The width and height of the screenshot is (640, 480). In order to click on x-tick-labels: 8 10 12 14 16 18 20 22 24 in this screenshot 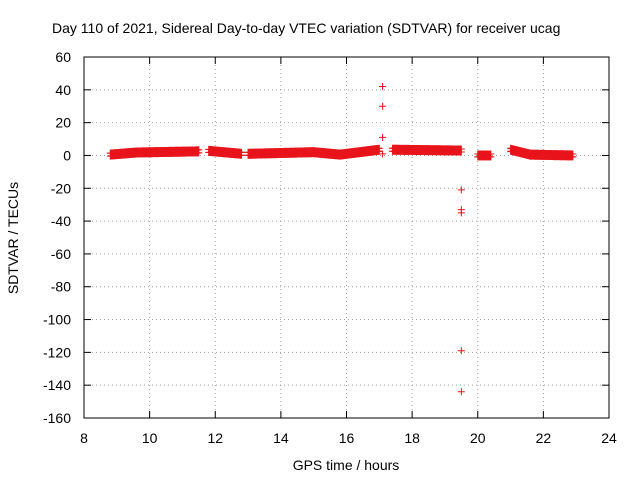, I will do `click(348, 438)`.